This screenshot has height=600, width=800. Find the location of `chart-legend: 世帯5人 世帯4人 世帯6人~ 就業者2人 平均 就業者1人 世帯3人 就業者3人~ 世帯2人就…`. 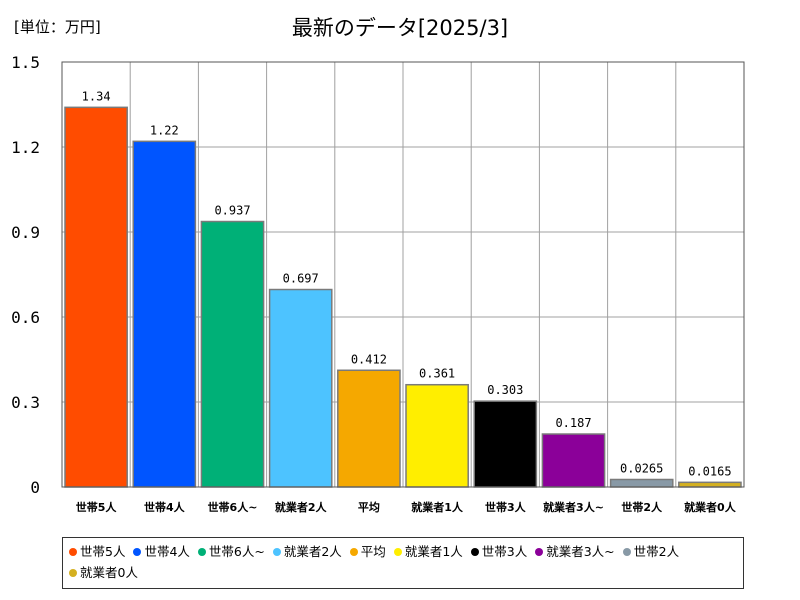

chart-legend: 世帯5人 世帯4人 世帯6人~ 就業者2人 平均 就業者1人 世帯3人 就業者3人~ 世帯2人就… is located at coordinates (403, 563).